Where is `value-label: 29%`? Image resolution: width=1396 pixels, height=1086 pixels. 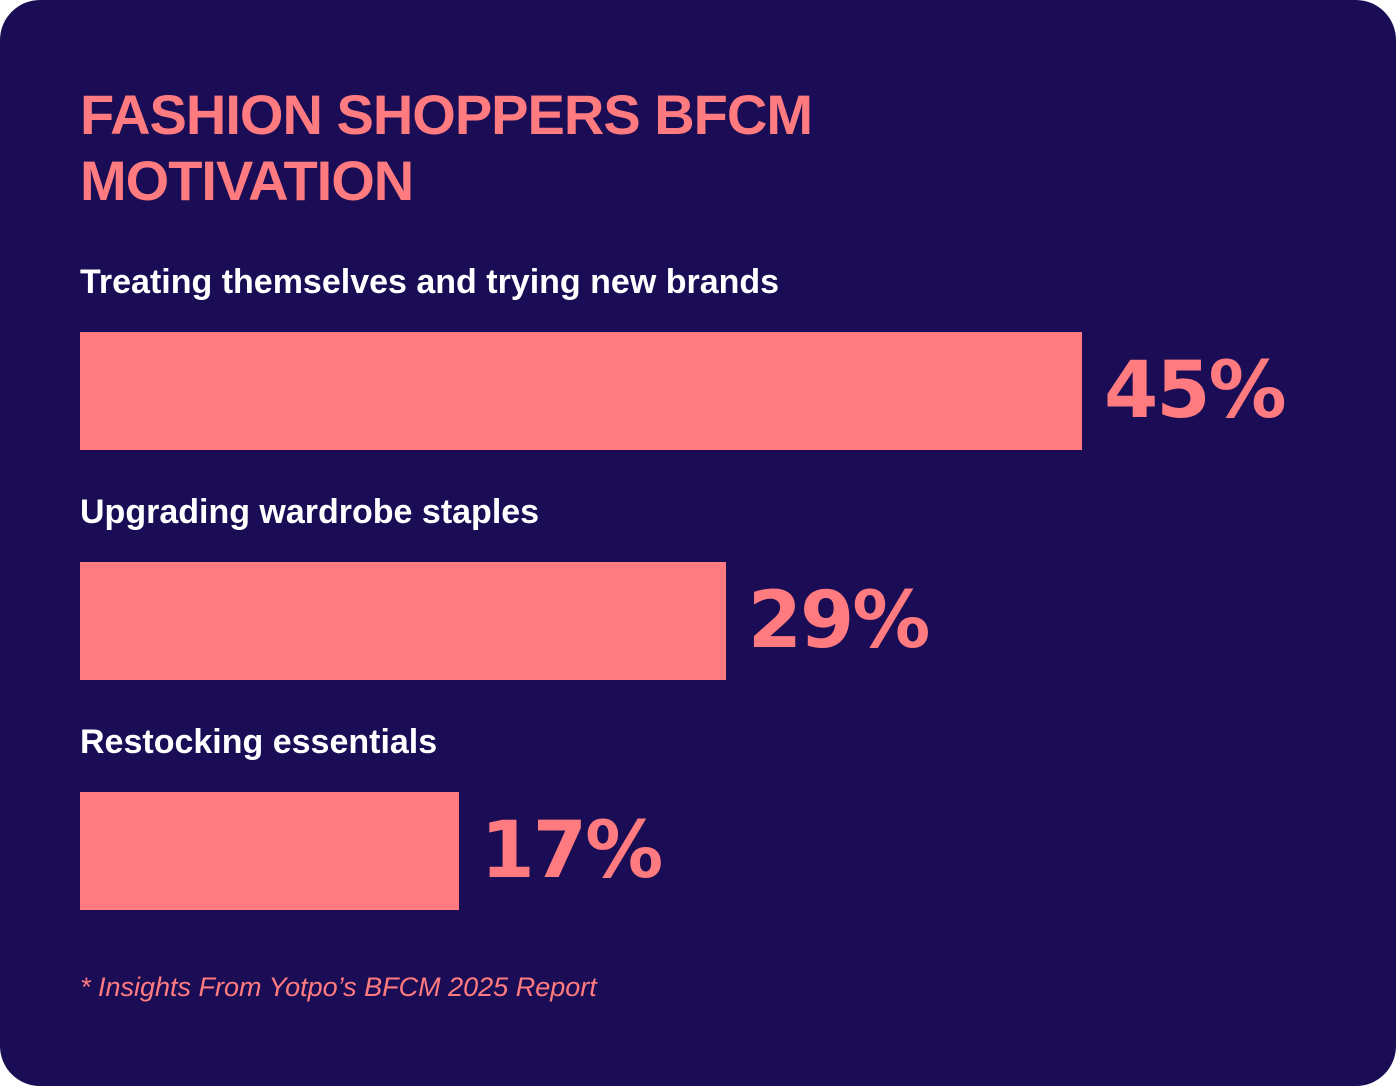 value-label: 29% is located at coordinates (839, 621).